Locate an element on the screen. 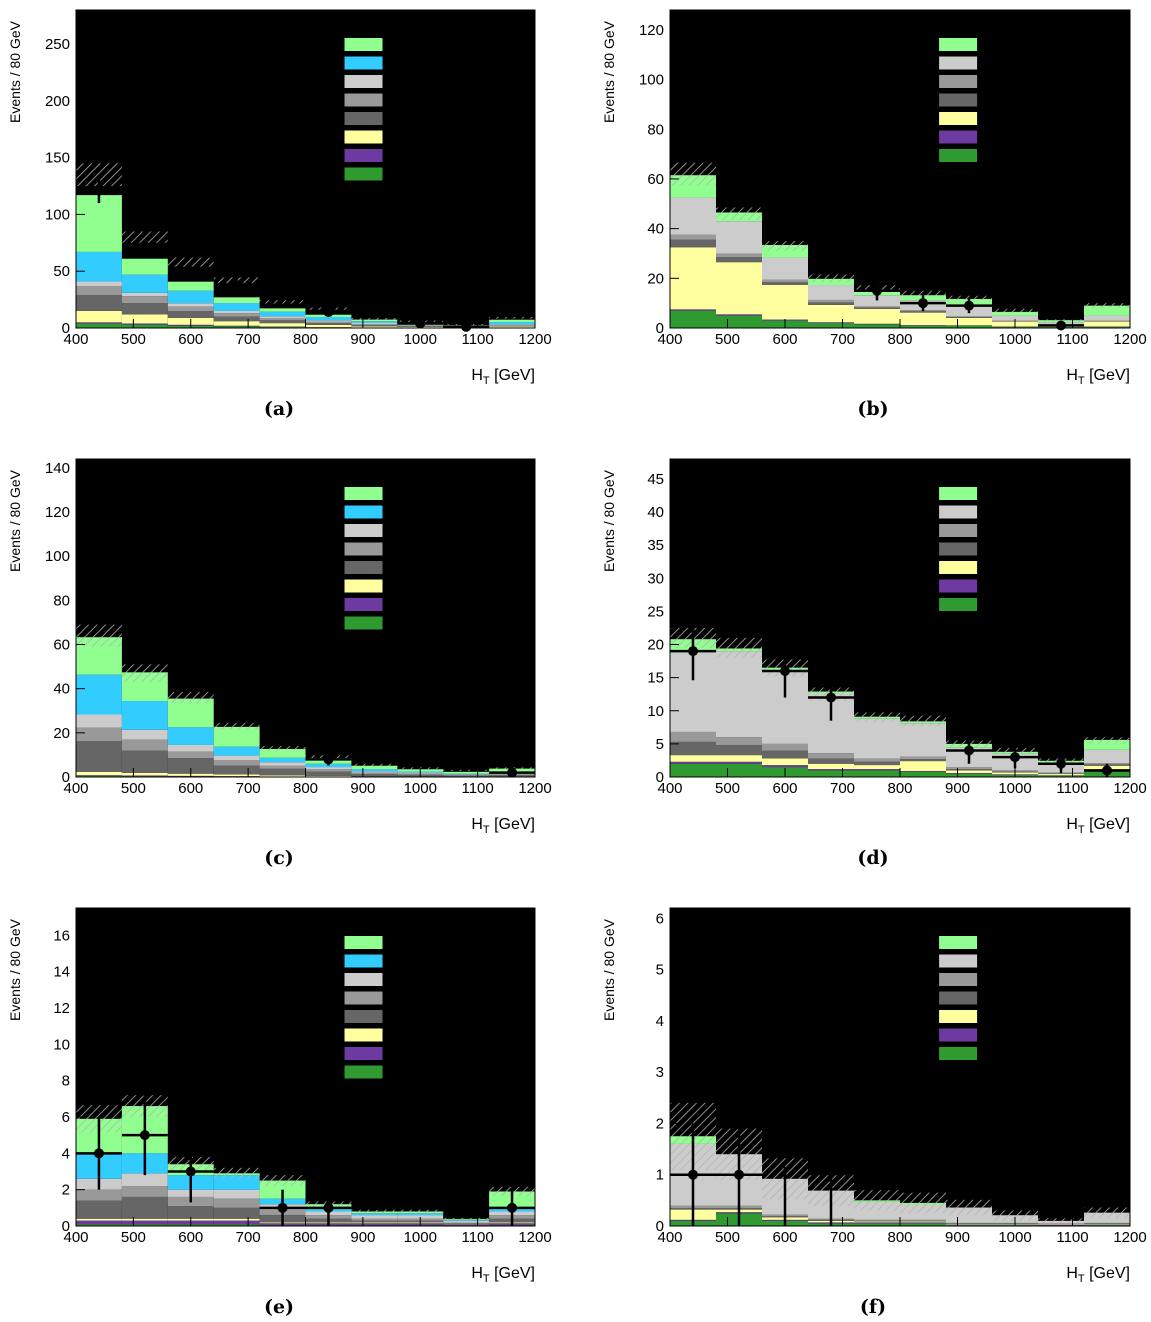  bar-a-s2-b9 is located at coordinates (512, 327).